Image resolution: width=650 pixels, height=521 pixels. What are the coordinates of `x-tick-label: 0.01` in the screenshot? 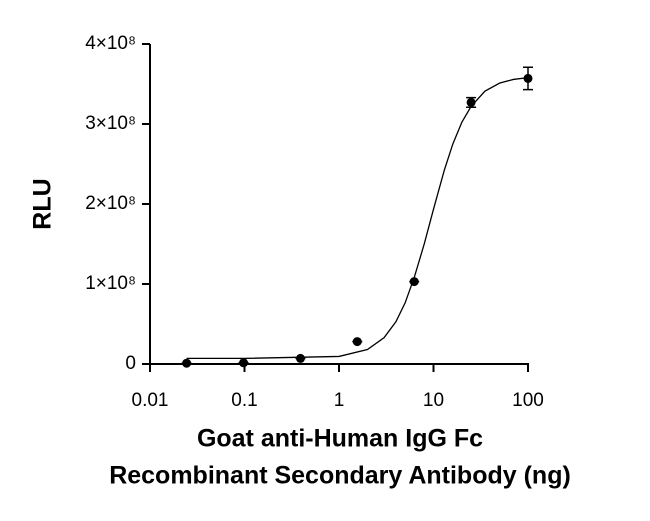 It's located at (150, 400).